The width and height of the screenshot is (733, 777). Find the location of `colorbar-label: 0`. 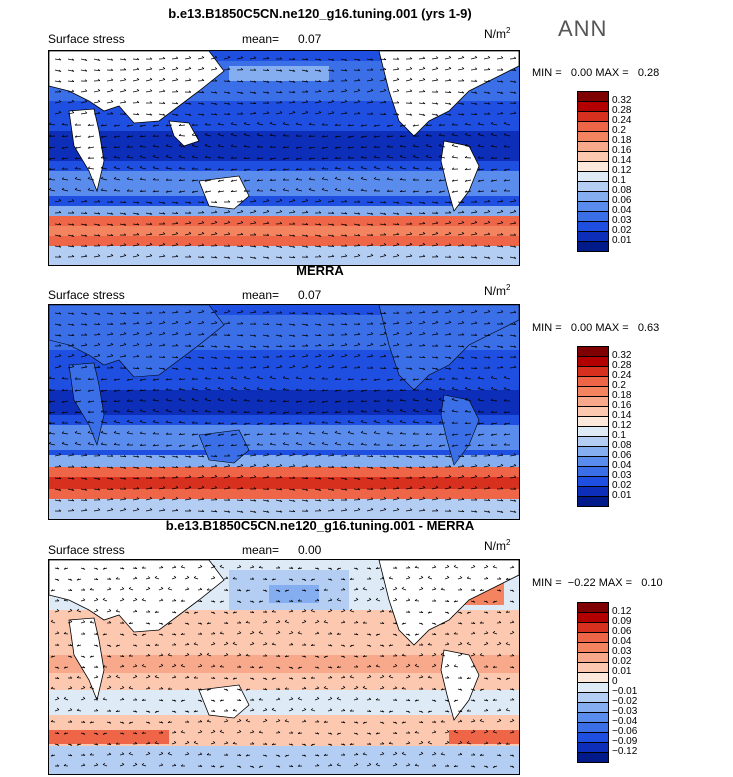

colorbar-label: 0 is located at coordinates (615, 681).